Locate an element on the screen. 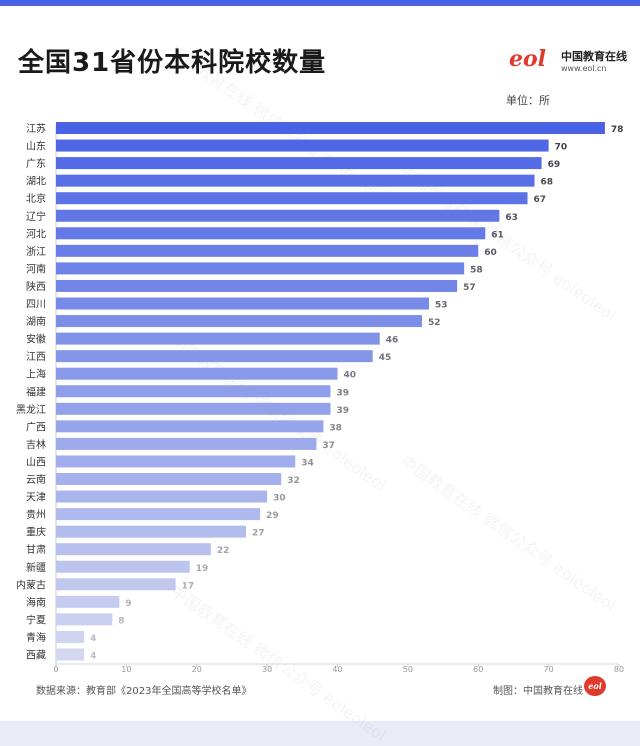 The width and height of the screenshot is (640, 746). value-label: 9 is located at coordinates (128, 604).